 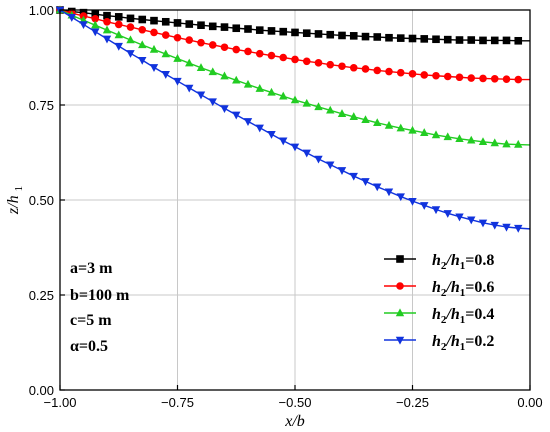 What do you see at coordinates (41, 10) in the screenshot?
I see `y-tick-label: 1.00` at bounding box center [41, 10].